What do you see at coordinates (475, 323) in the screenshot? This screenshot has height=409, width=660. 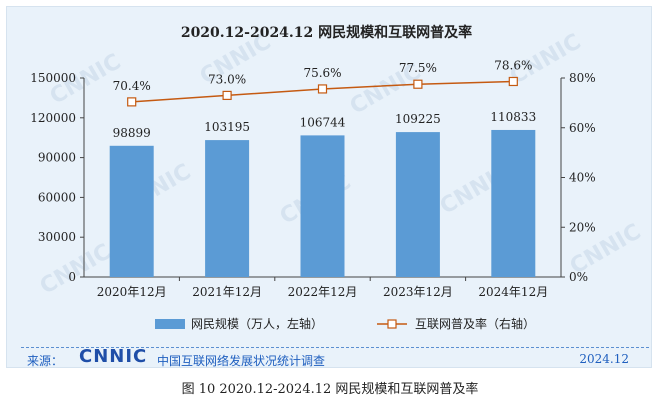 I see `legend-line-label: 互联网普及率（右轴）` at bounding box center [475, 323].